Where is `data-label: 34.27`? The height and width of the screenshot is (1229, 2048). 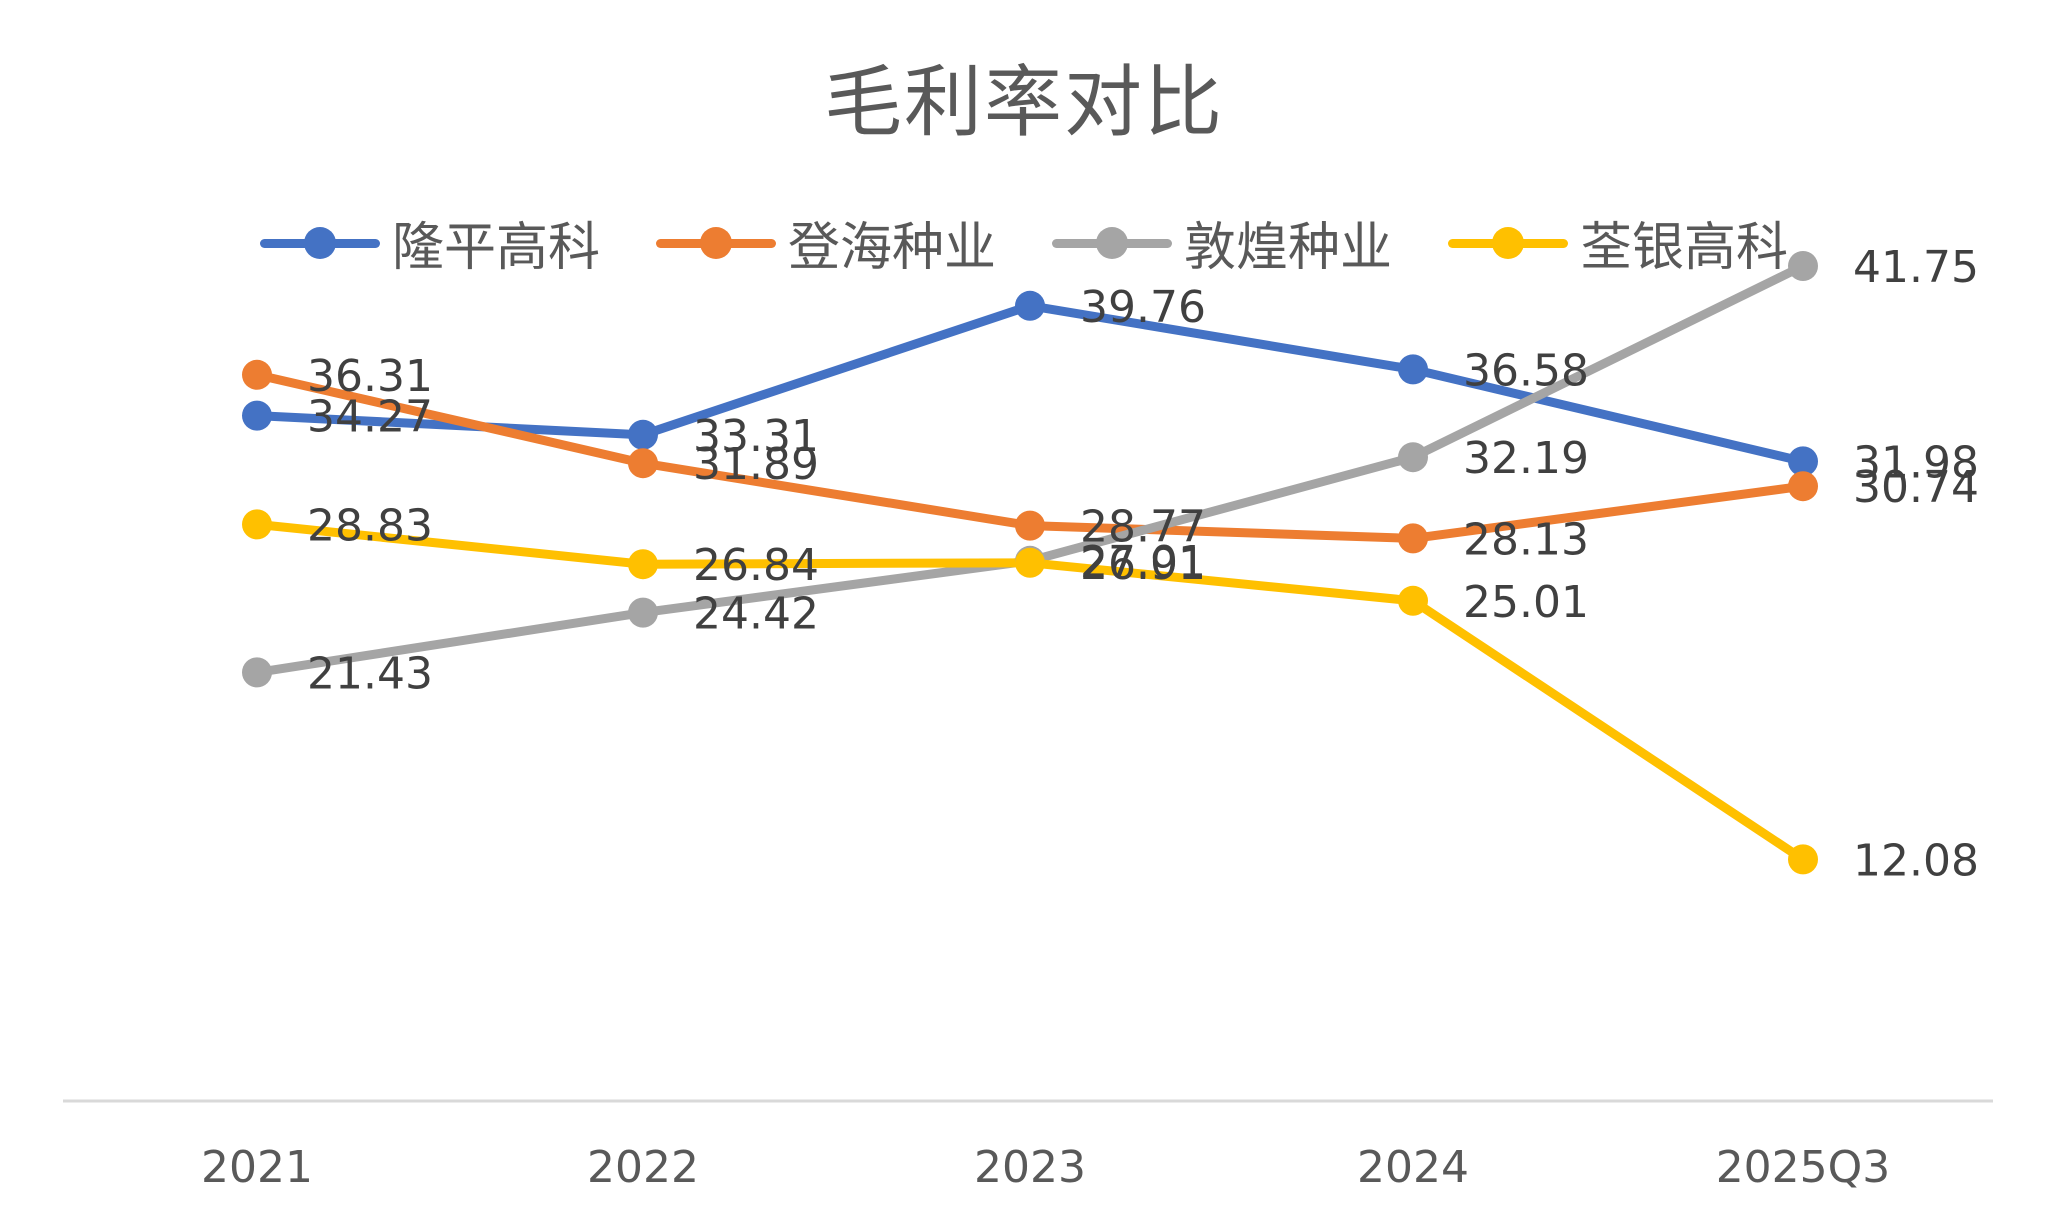 data-label: 34.27 is located at coordinates (370, 417).